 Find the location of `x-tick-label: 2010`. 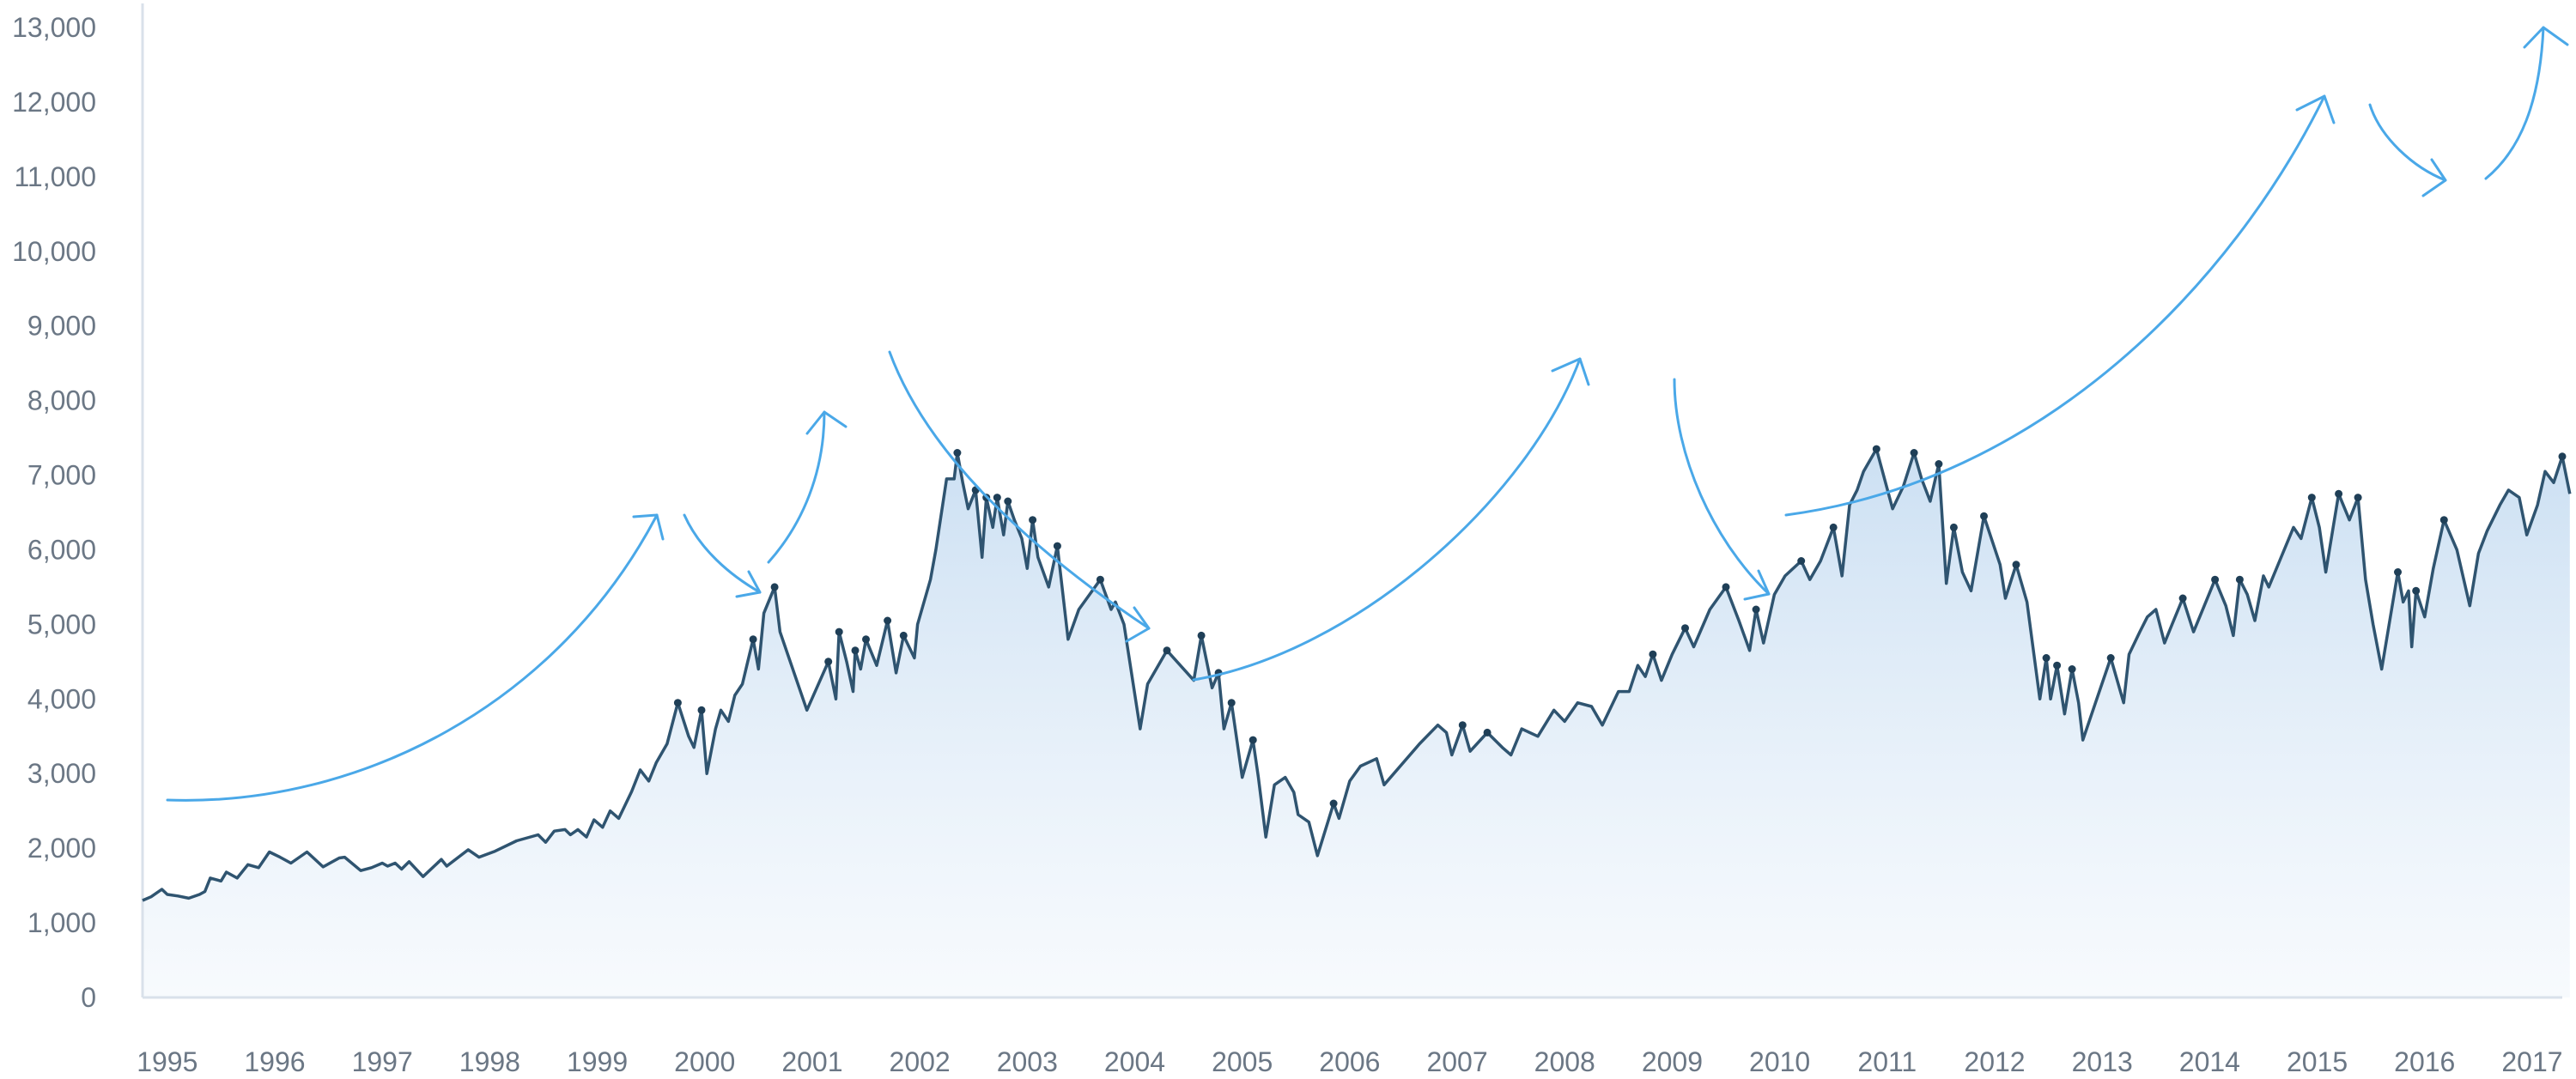

x-tick-label: 2010 is located at coordinates (1779, 1061).